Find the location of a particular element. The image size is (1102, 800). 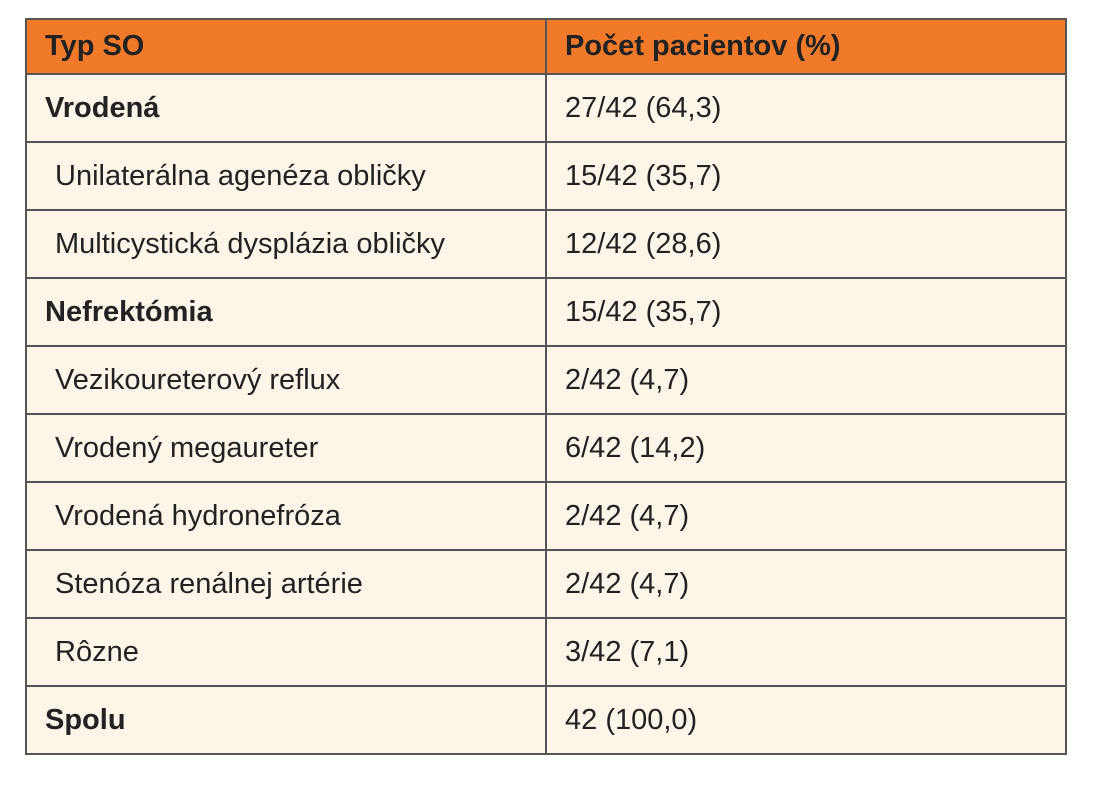

row: Vrodený megaureter 6/42 (14,2) is located at coordinates (546, 448).